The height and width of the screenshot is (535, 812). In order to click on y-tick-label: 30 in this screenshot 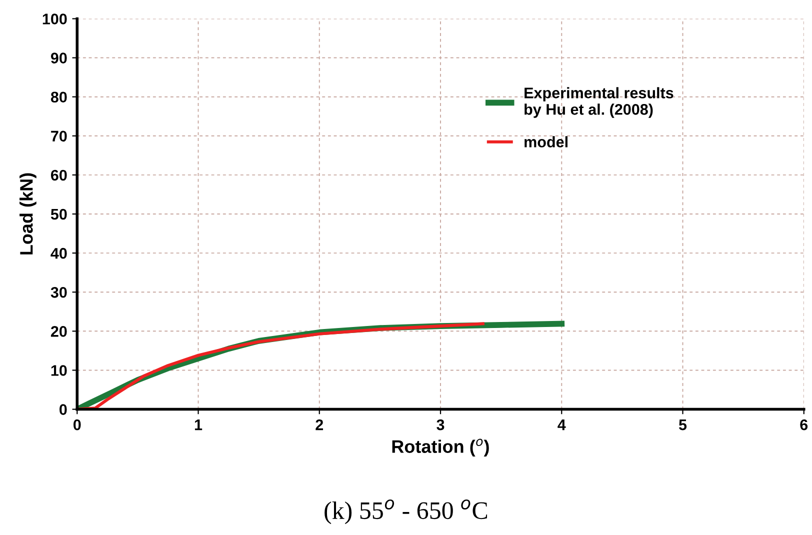, I will do `click(58, 292)`.